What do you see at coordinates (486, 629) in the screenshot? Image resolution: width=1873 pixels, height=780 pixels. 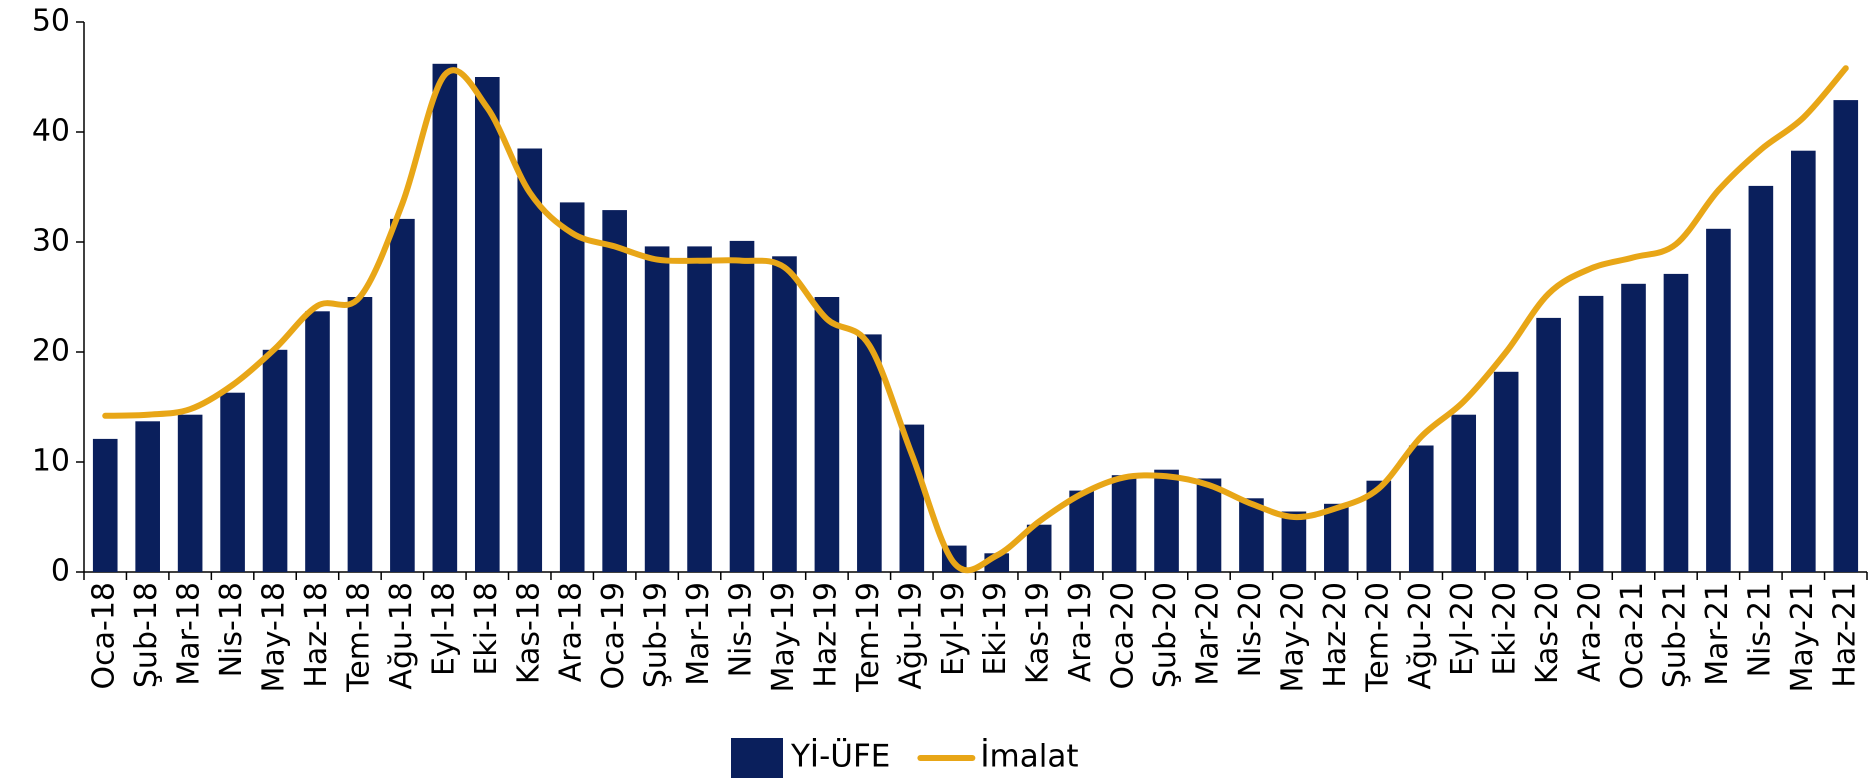 I see `x-tick-label: Eki-18` at bounding box center [486, 629].